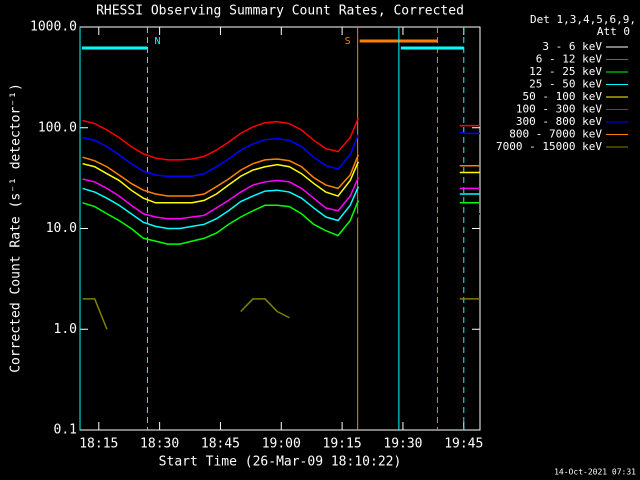  I want to click on x-tick-label: 19:30, so click(402, 444).